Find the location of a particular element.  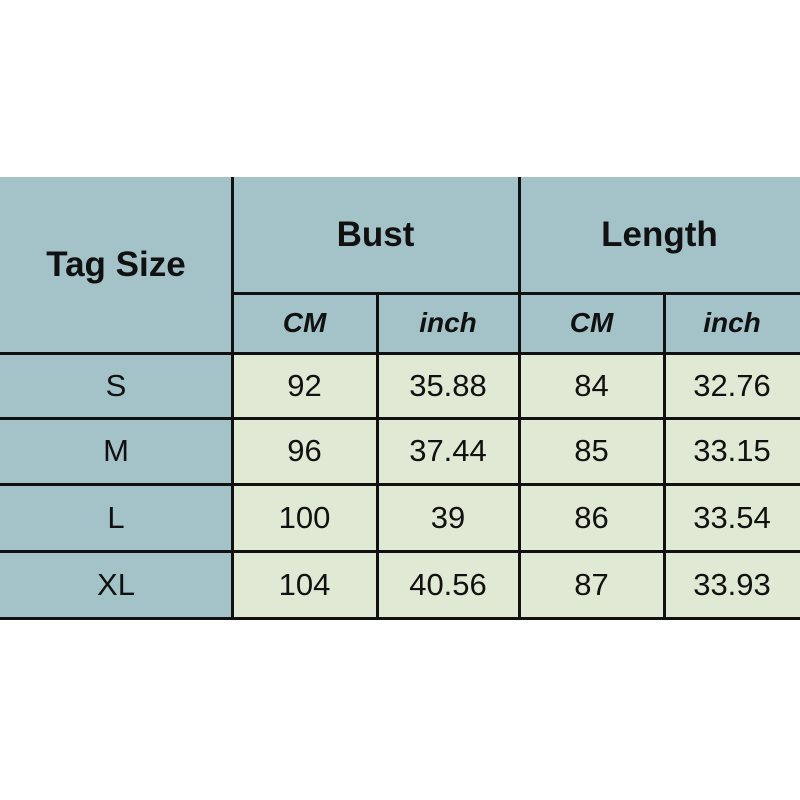

cell-bust-cm: 92 is located at coordinates (304, 385).